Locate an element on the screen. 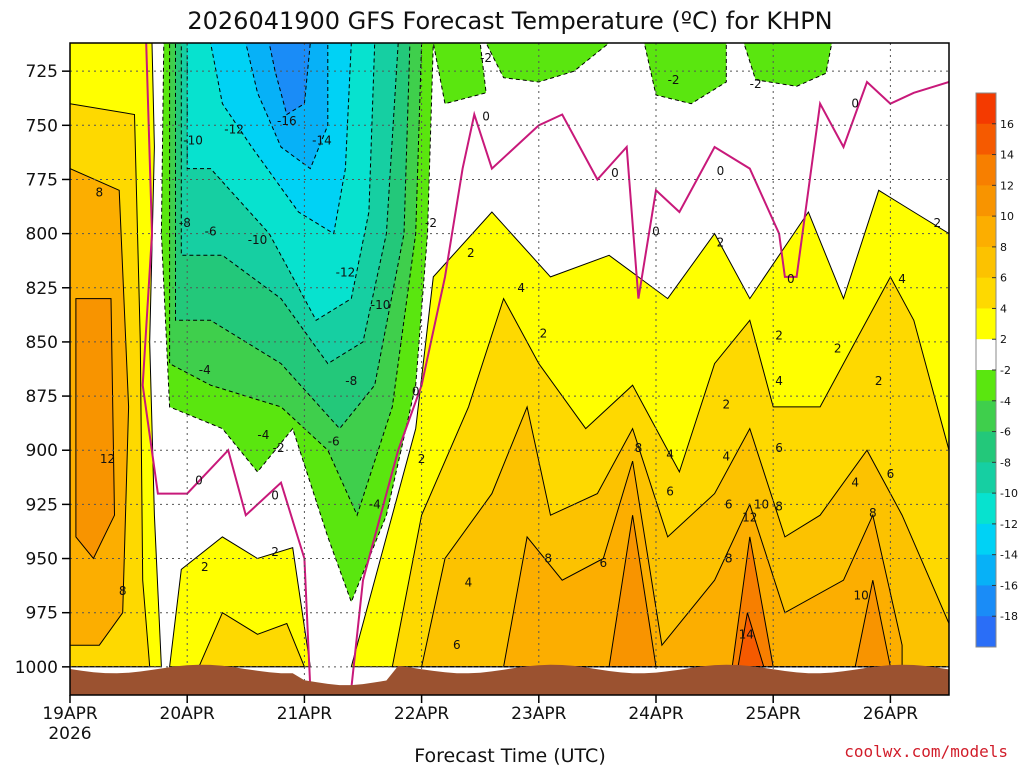  y-tick-label-2: 775 is located at coordinates (42, 180).